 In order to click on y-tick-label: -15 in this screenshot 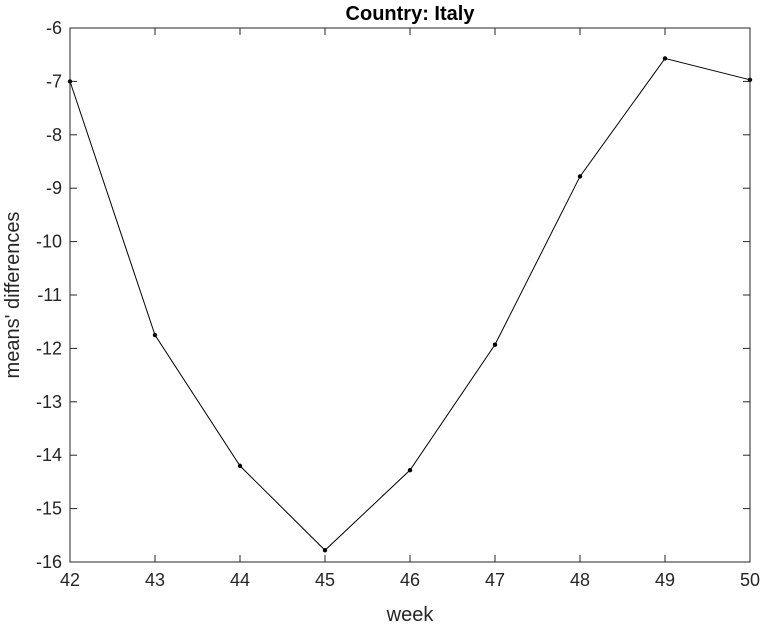, I will do `click(49, 509)`.